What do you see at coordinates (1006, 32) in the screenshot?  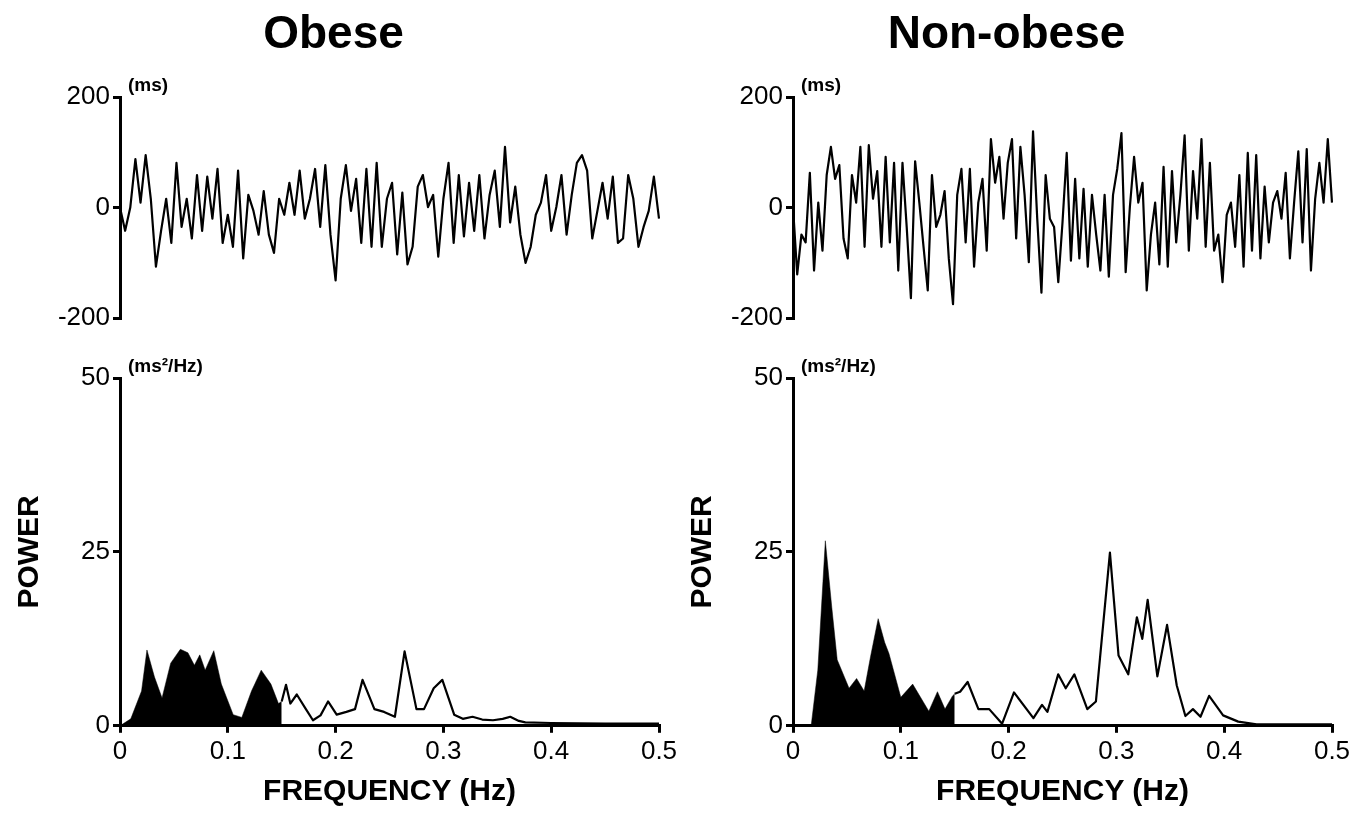 I see `chart-title: Non-obese` at bounding box center [1006, 32].